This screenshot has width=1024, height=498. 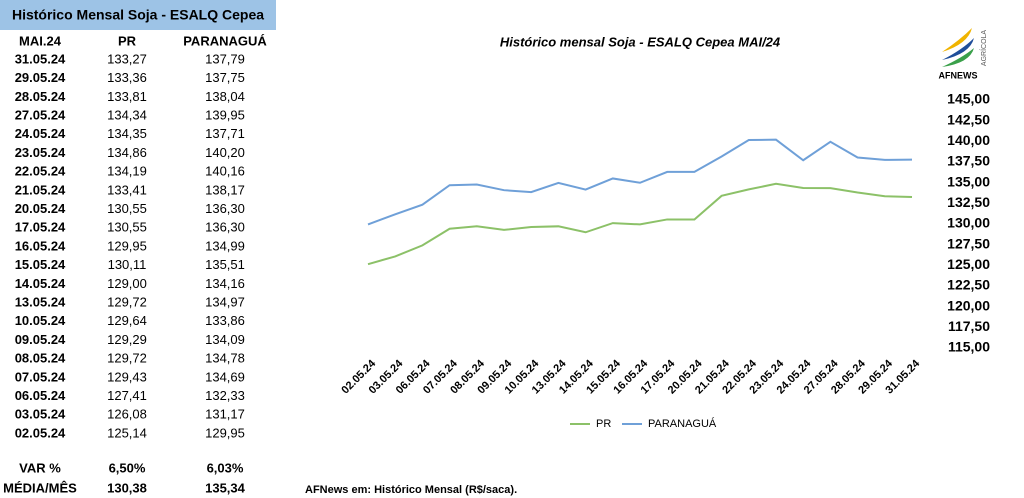 What do you see at coordinates (127, 40) in the screenshot?
I see `column-header: PR` at bounding box center [127, 40].